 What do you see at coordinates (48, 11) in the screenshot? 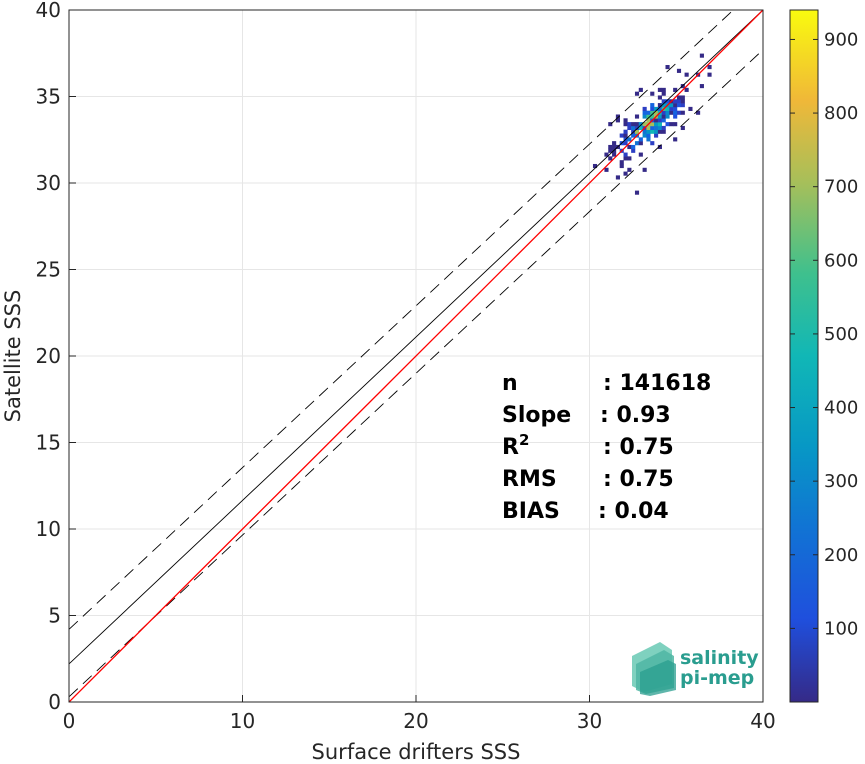
I see `y-tick-label: 40` at bounding box center [48, 11].